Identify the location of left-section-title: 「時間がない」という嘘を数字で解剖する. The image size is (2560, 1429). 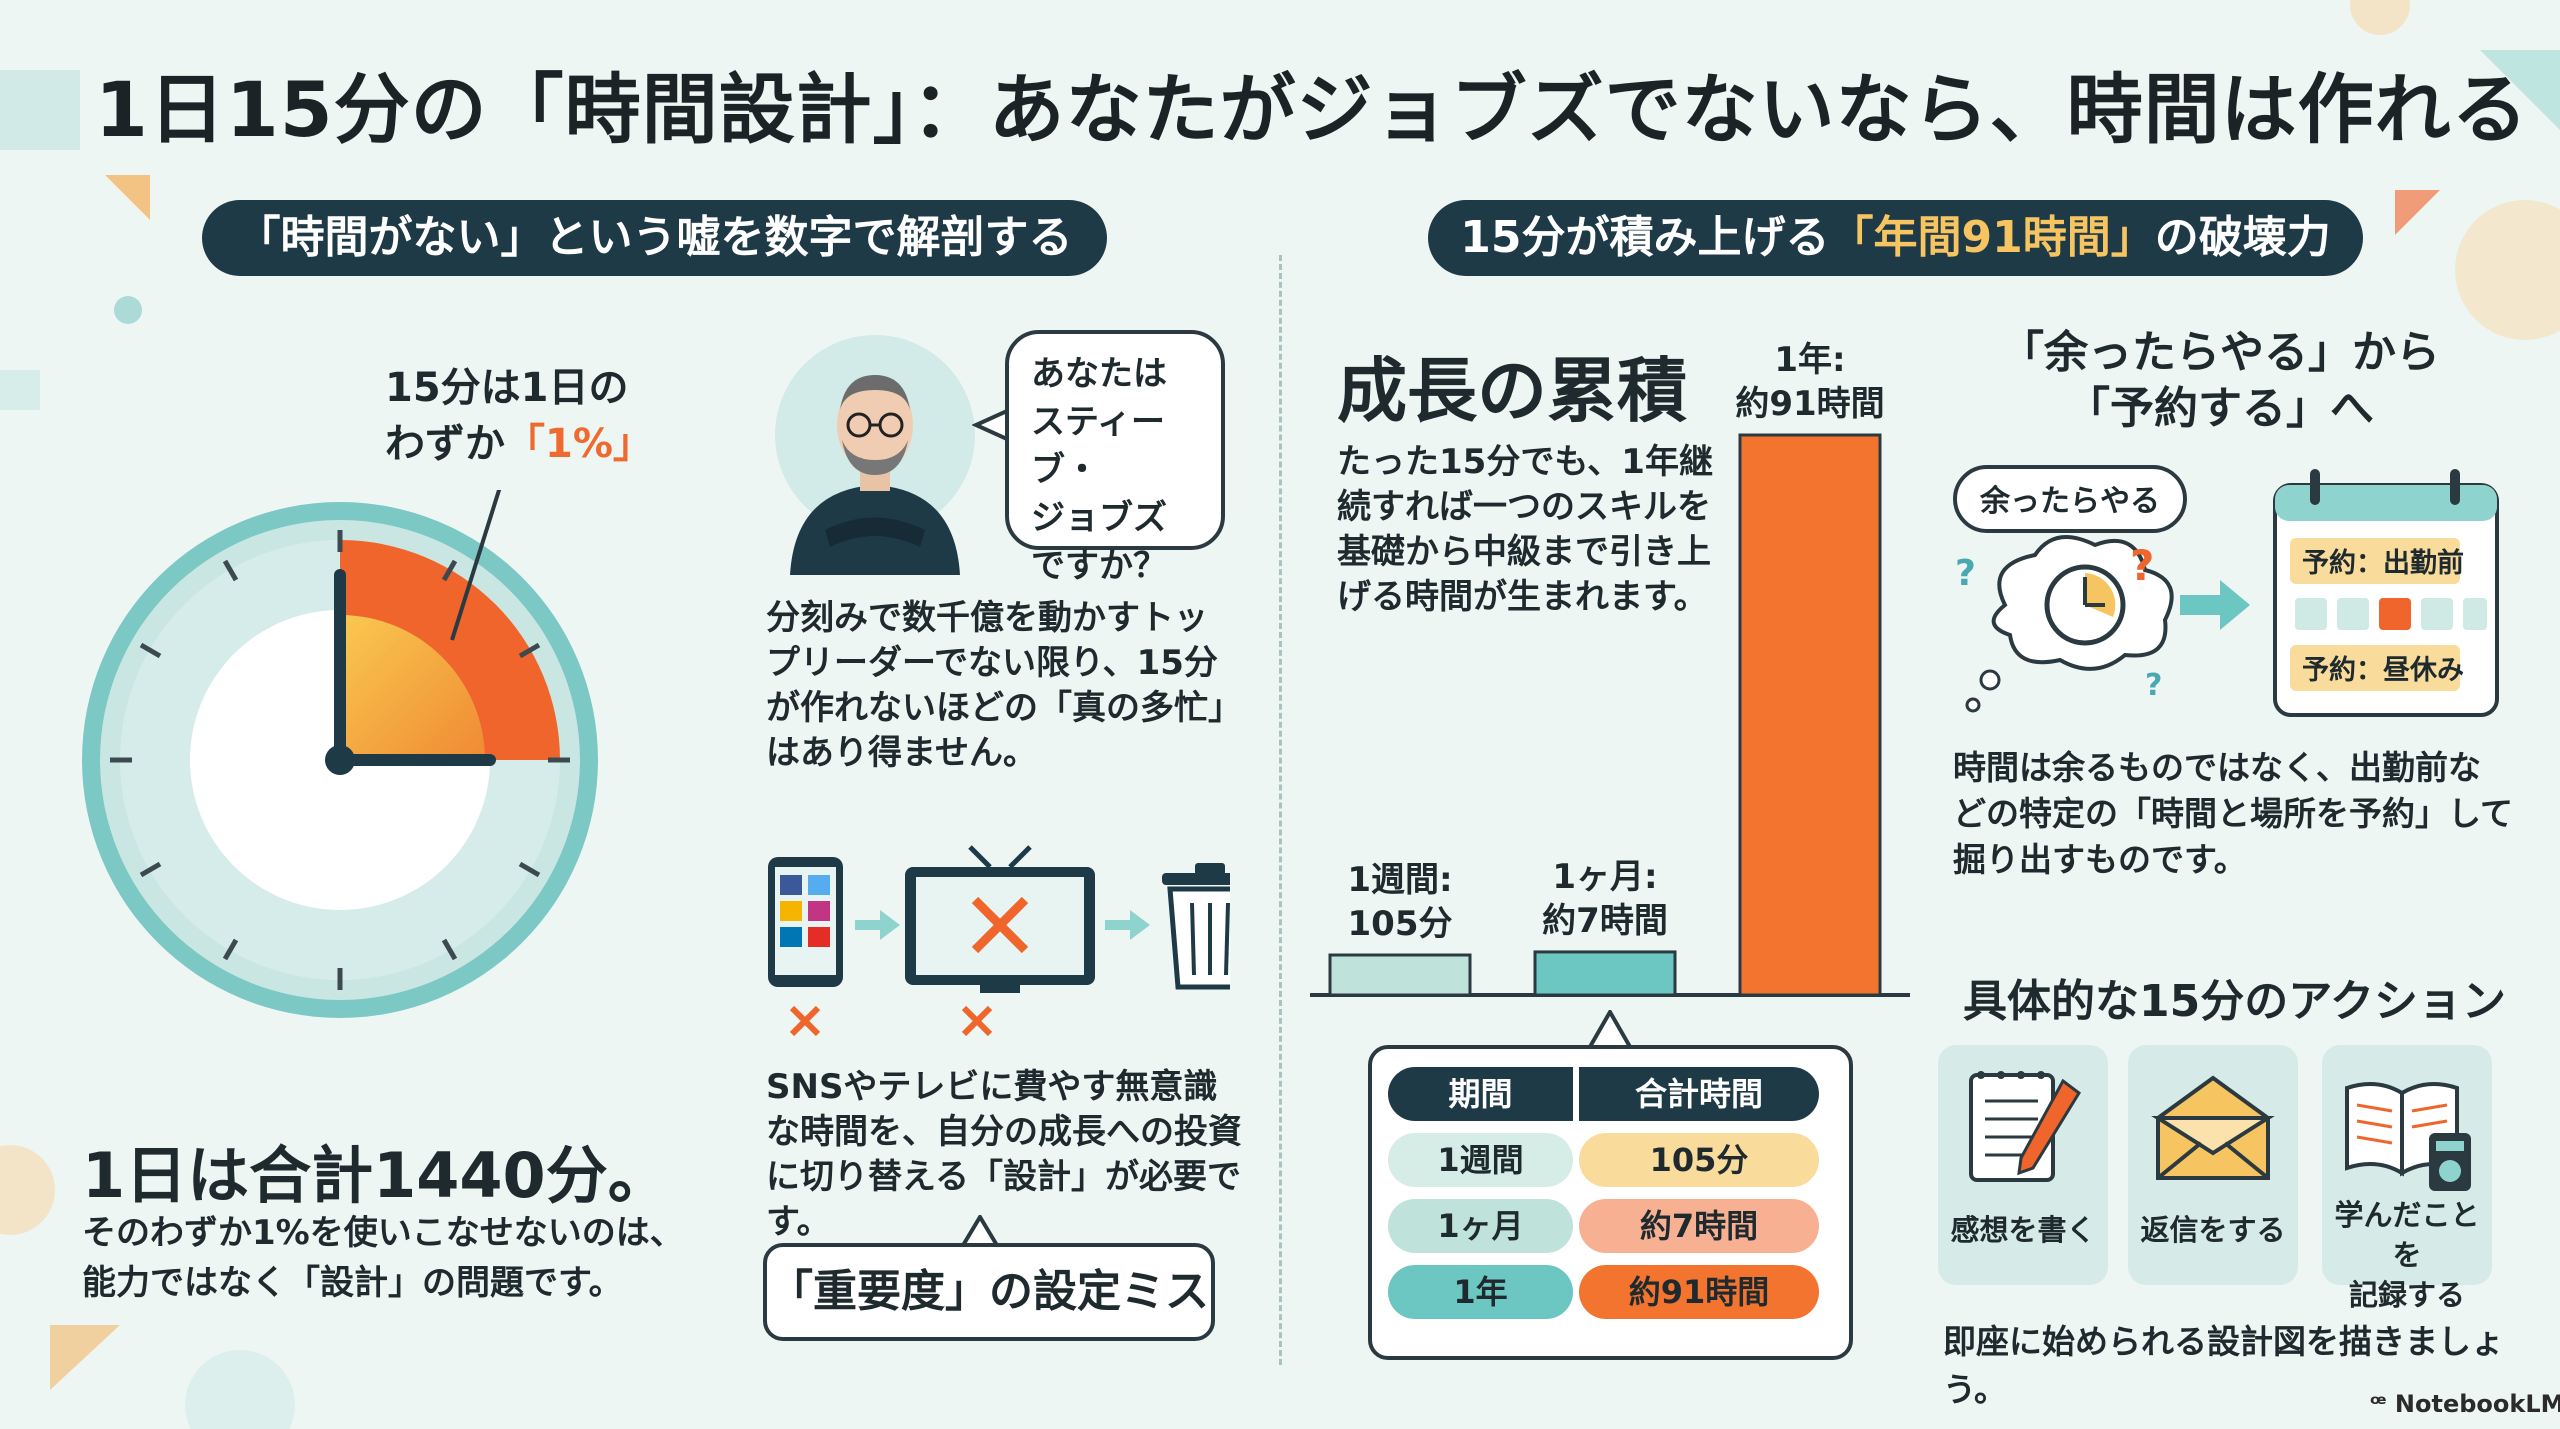
(654, 238).